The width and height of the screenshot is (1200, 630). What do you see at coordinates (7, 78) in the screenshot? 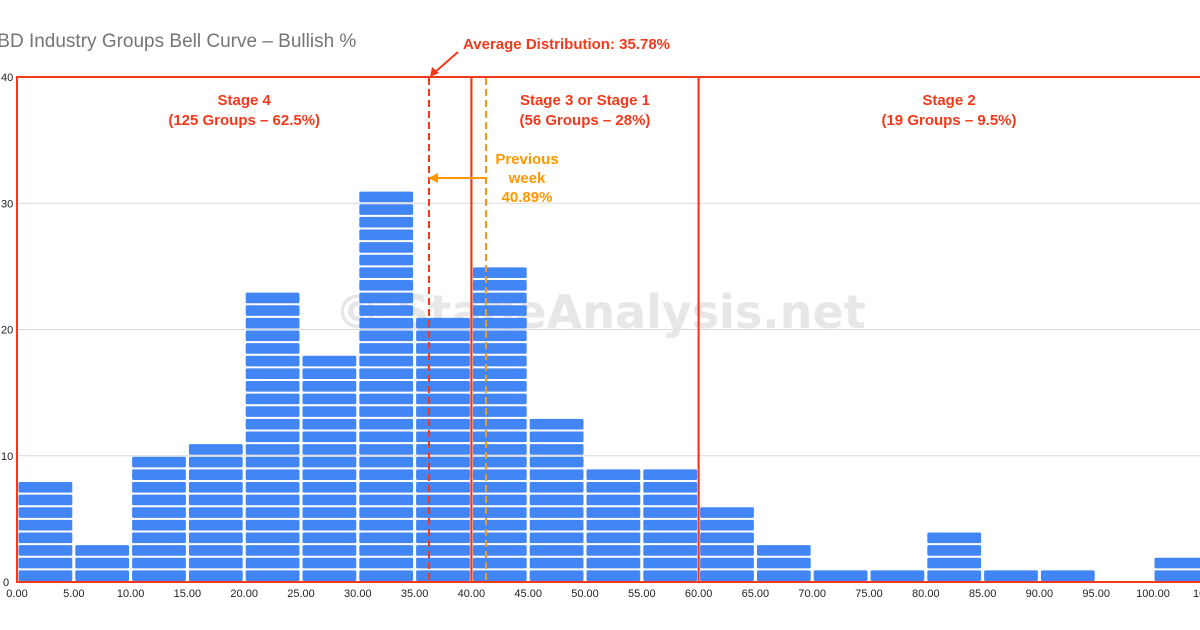
I see `y-tick-label: 40` at bounding box center [7, 78].